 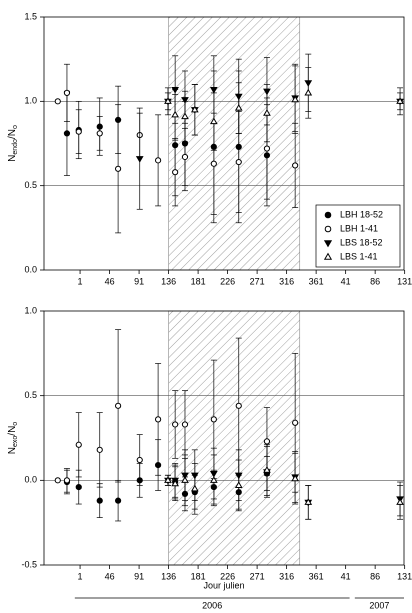 I want to click on legend-label: LBH 1-41, so click(x=359, y=228).